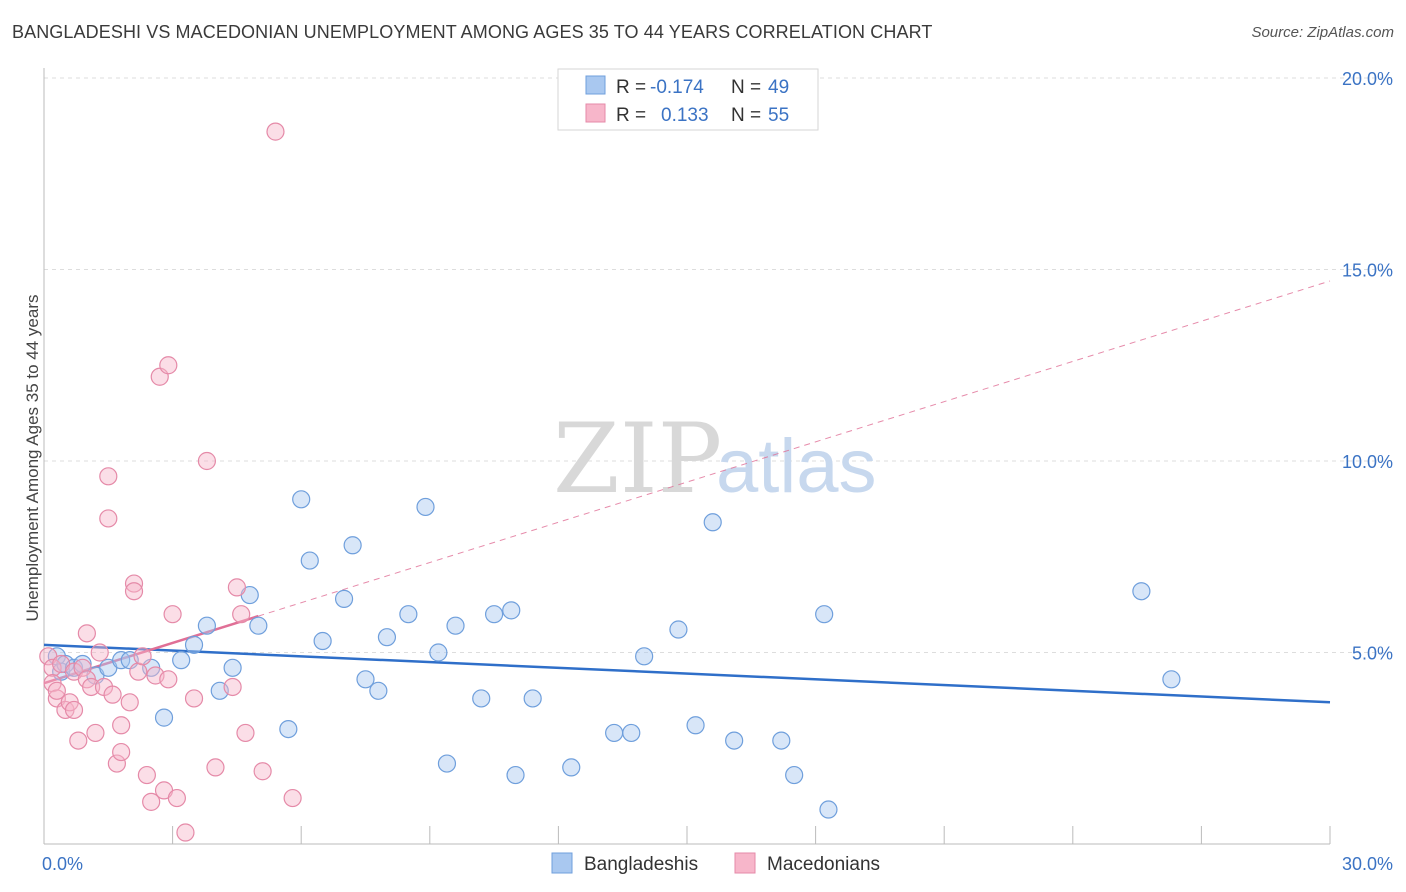 This screenshot has width=1406, height=892. What do you see at coordinates (1367, 271) in the screenshot?
I see `y-tick-label: 15.0%` at bounding box center [1367, 271].